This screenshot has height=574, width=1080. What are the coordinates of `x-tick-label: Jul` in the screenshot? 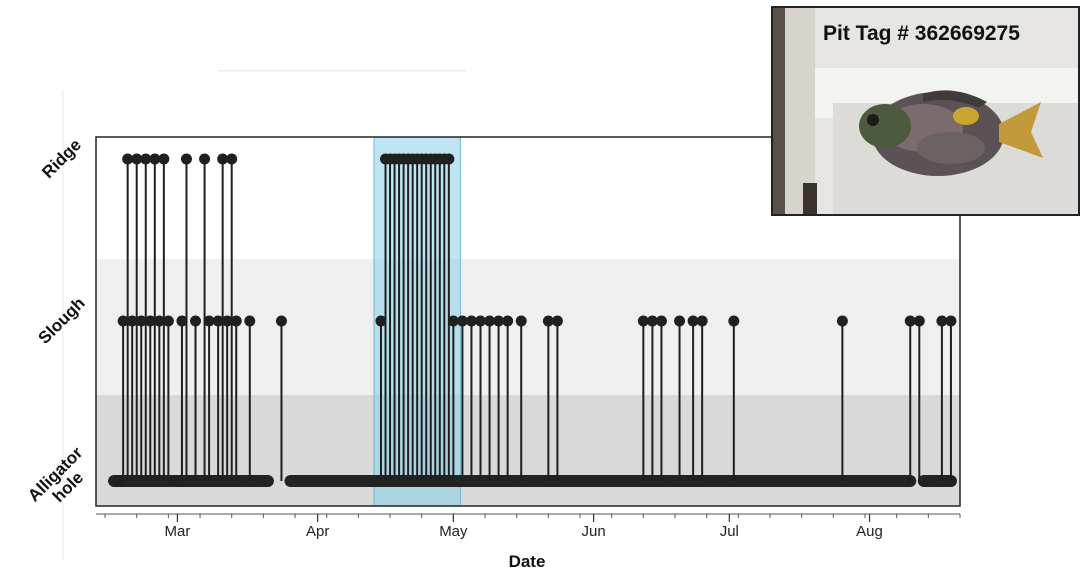 It's located at (729, 531).